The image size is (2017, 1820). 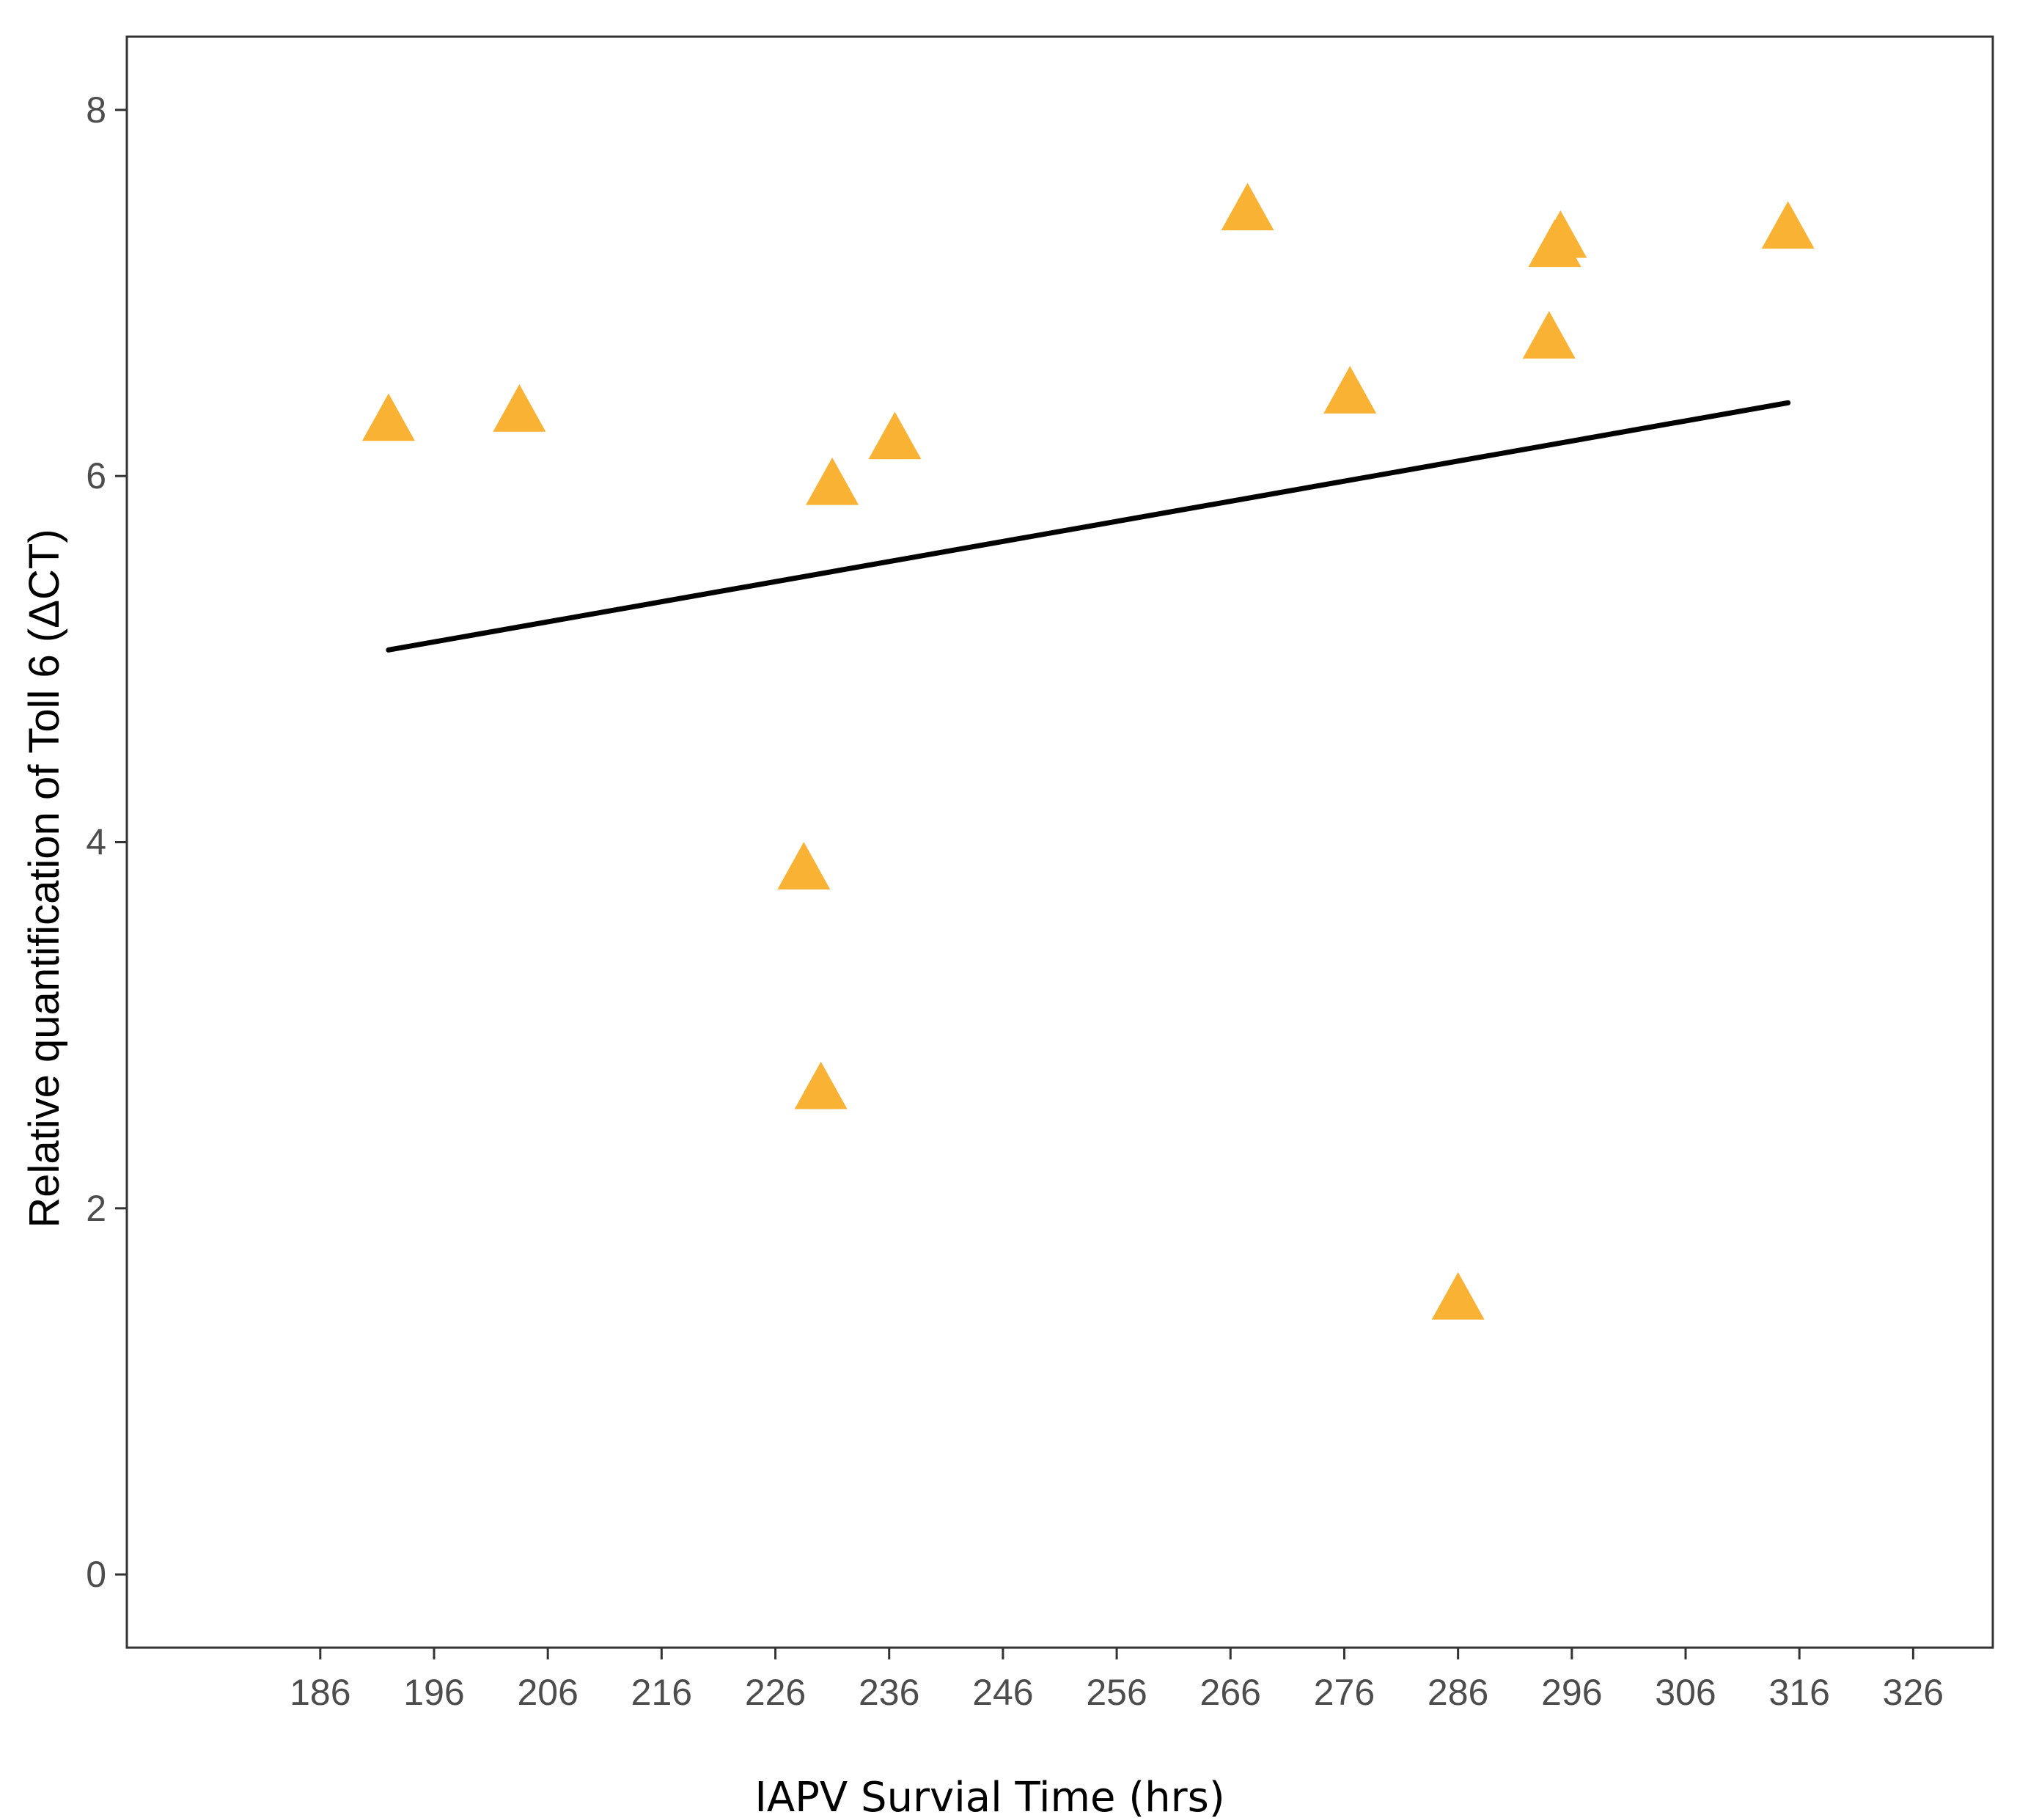 What do you see at coordinates (1230, 1693) in the screenshot?
I see `x-tick-label: 266` at bounding box center [1230, 1693].